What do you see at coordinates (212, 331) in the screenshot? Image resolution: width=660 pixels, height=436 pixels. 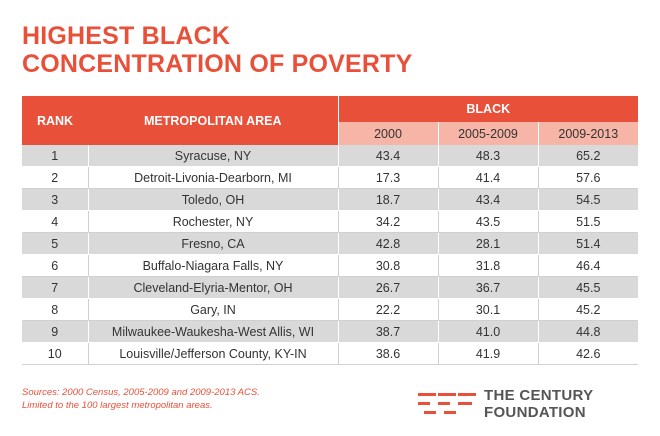 I see `area-cell: Milwaukee-Waukesha-West Allis, WI` at bounding box center [212, 331].